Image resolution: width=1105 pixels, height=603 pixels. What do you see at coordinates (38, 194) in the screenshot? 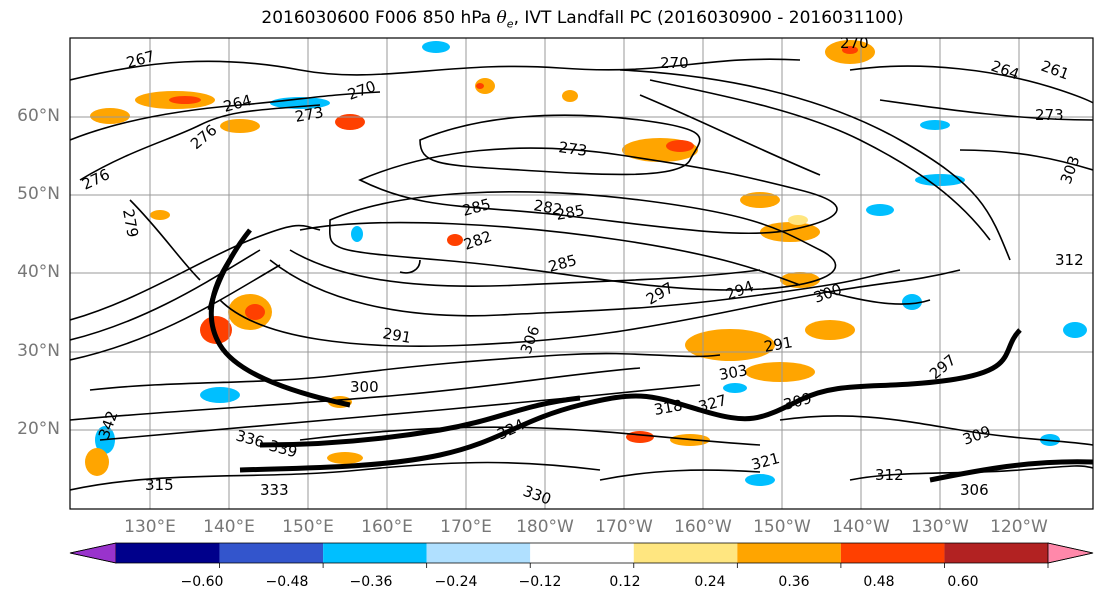
I see `lat-label: 50°N` at bounding box center [38, 194].